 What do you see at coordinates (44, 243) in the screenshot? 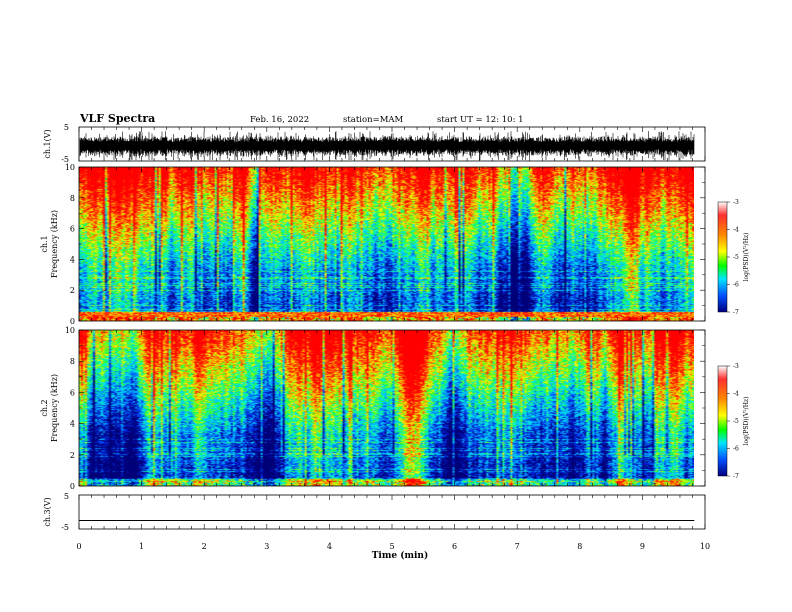
I see `ch1-channel-label: ch.1` at bounding box center [44, 243].